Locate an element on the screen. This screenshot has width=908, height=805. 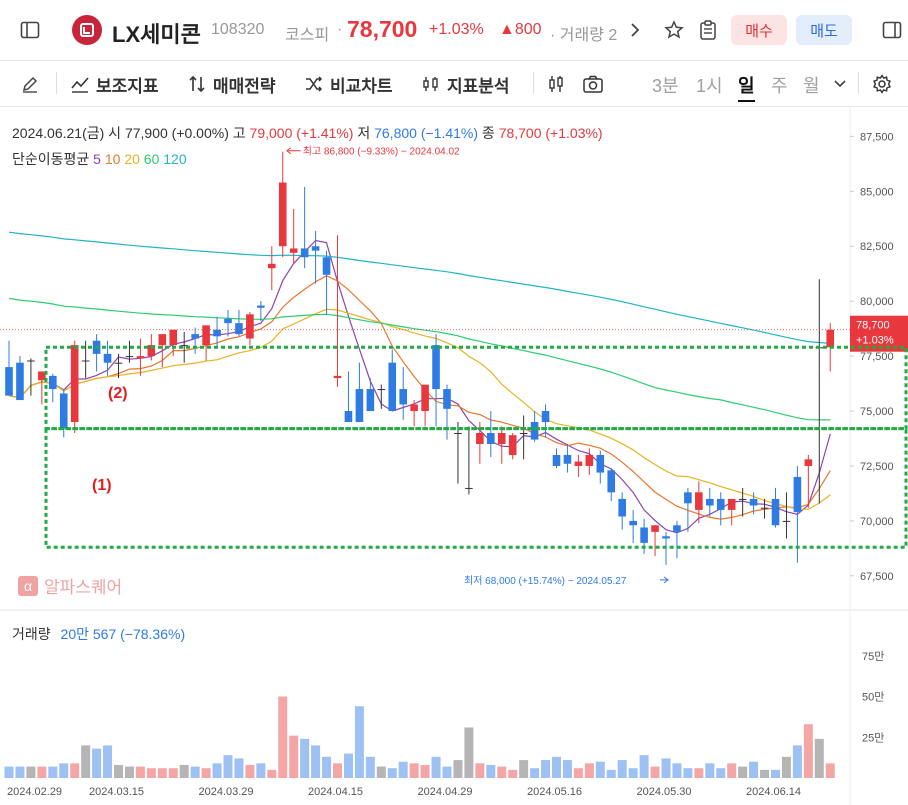
volume-tick-label: 25만 is located at coordinates (873, 737).